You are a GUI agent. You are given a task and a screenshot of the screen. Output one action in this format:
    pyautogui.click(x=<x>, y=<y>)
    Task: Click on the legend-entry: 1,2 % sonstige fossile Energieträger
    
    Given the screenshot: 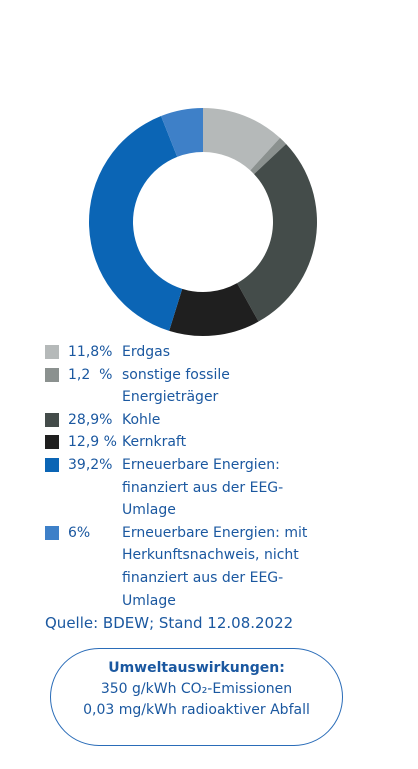 What is the action you would take?
    pyautogui.click(x=178, y=386)
    